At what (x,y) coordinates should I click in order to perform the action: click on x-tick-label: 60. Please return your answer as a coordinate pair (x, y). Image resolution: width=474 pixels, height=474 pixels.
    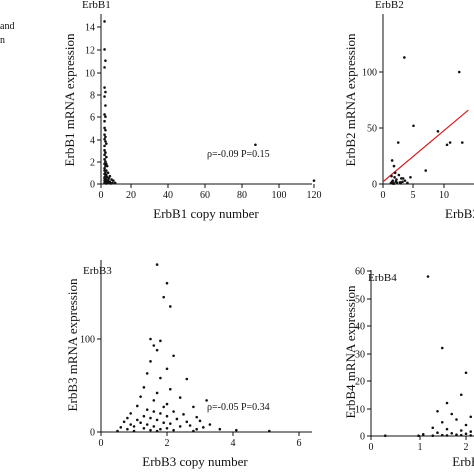
    Looking at the image, I should click on (205, 195).